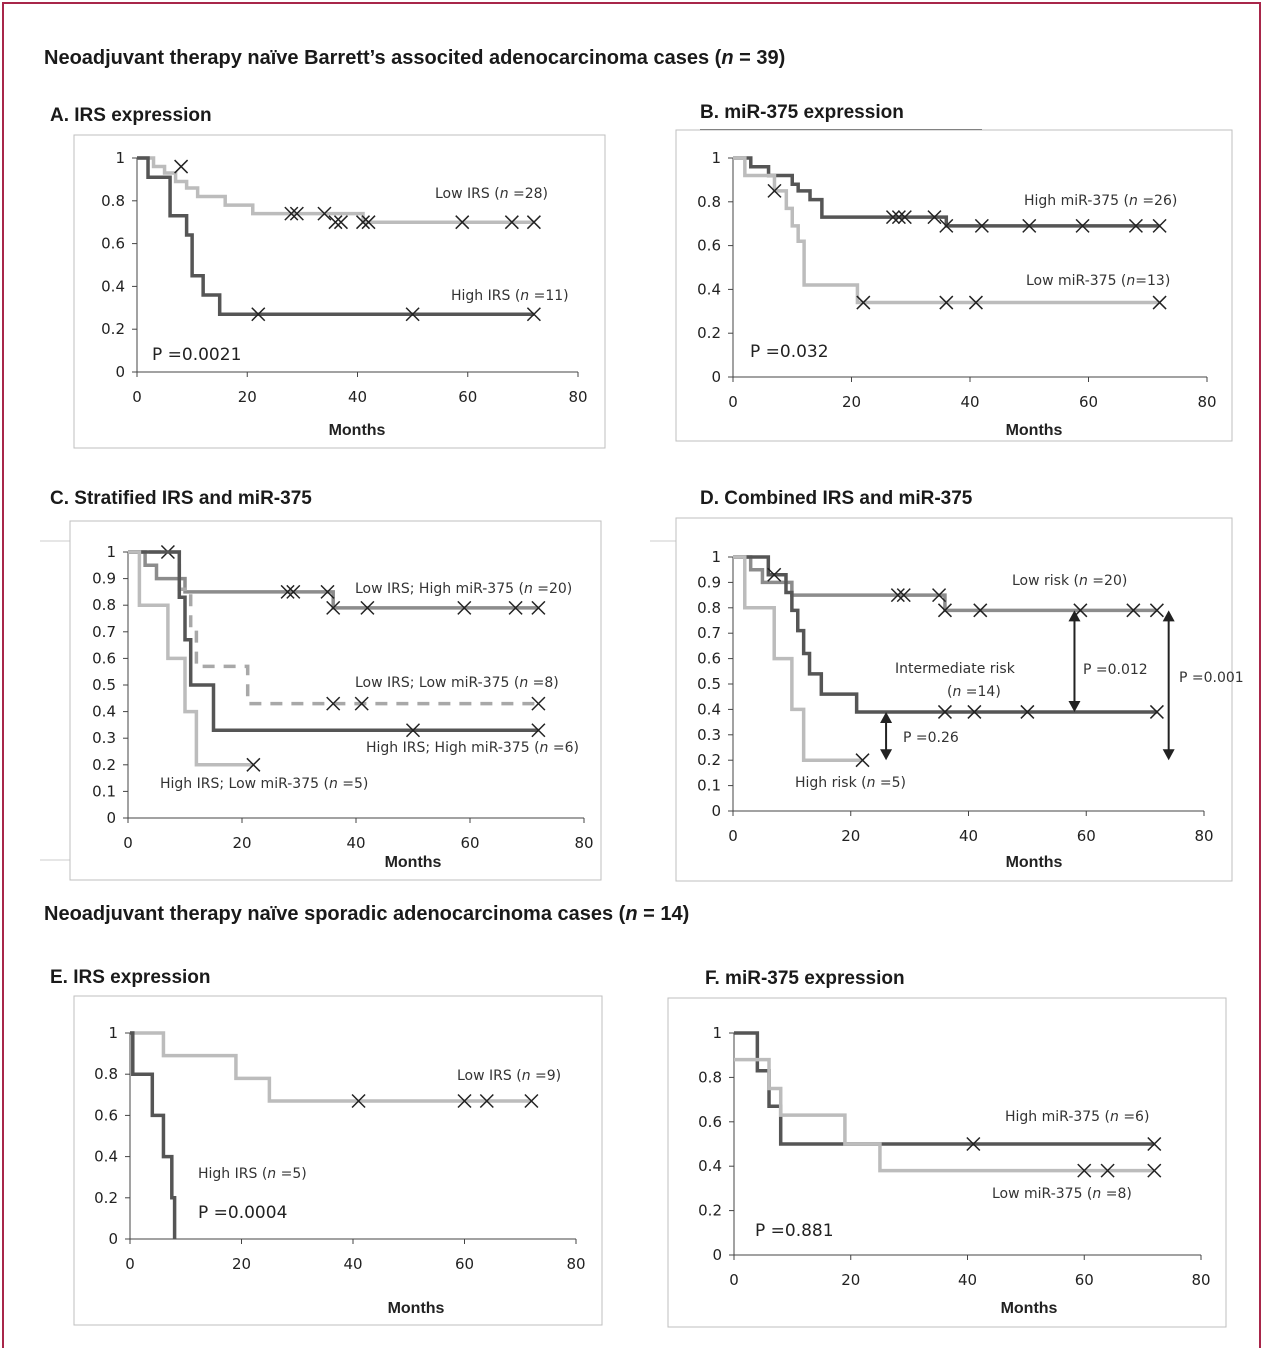 The width and height of the screenshot is (1265, 1352). I want to click on panel-b-title: B. miR-375 expression, so click(802, 112).